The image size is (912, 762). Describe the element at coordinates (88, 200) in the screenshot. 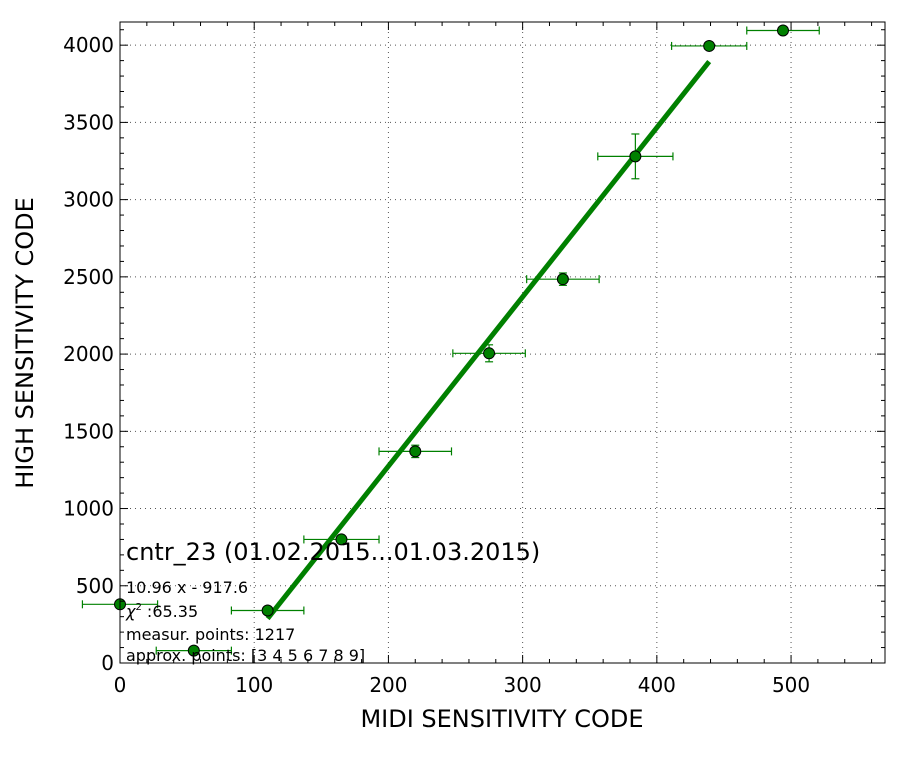

I see `y-tick-label: 3000` at that location.